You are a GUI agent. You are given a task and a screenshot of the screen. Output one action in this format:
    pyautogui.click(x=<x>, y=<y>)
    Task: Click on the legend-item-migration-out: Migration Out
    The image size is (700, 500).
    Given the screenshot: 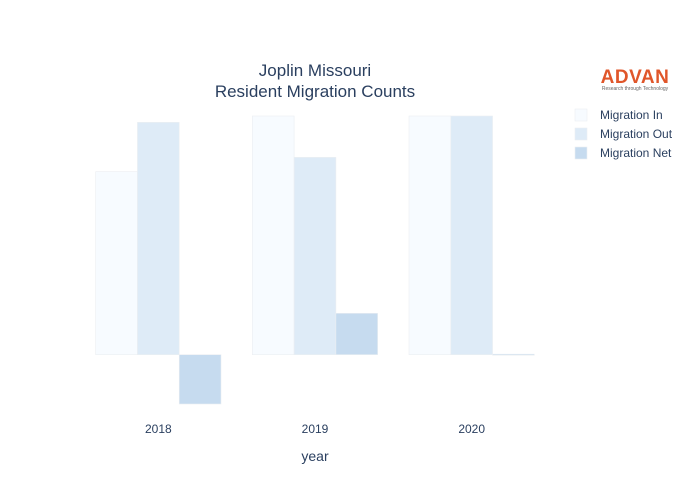 What is the action you would take?
    pyautogui.click(x=623, y=134)
    